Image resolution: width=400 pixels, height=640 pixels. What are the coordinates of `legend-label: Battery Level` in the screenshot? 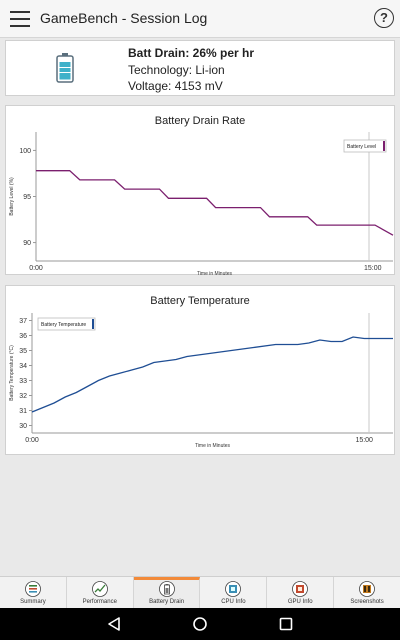 It's located at (361, 147).